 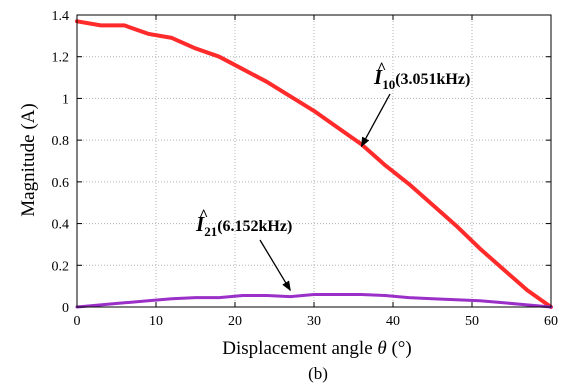 What do you see at coordinates (299, 348) in the screenshot?
I see `x-axis-label-text: Displacement angle` at bounding box center [299, 348].